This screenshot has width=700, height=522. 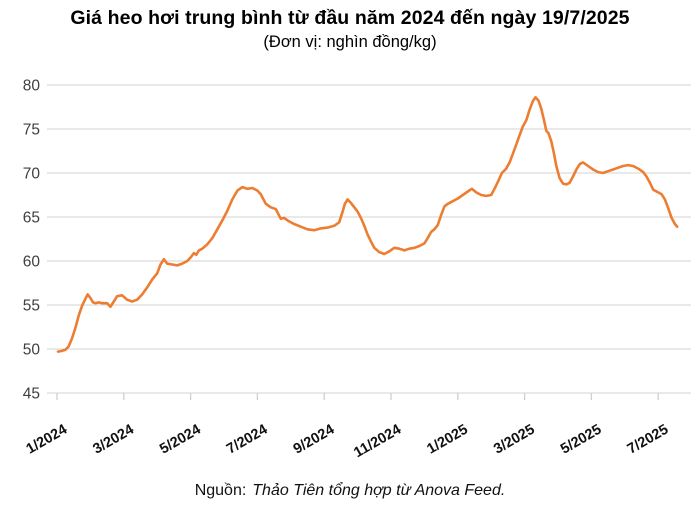 I want to click on source-text: Thảo Tiên tổng hợp từ Anova Feed., so click(x=379, y=490).